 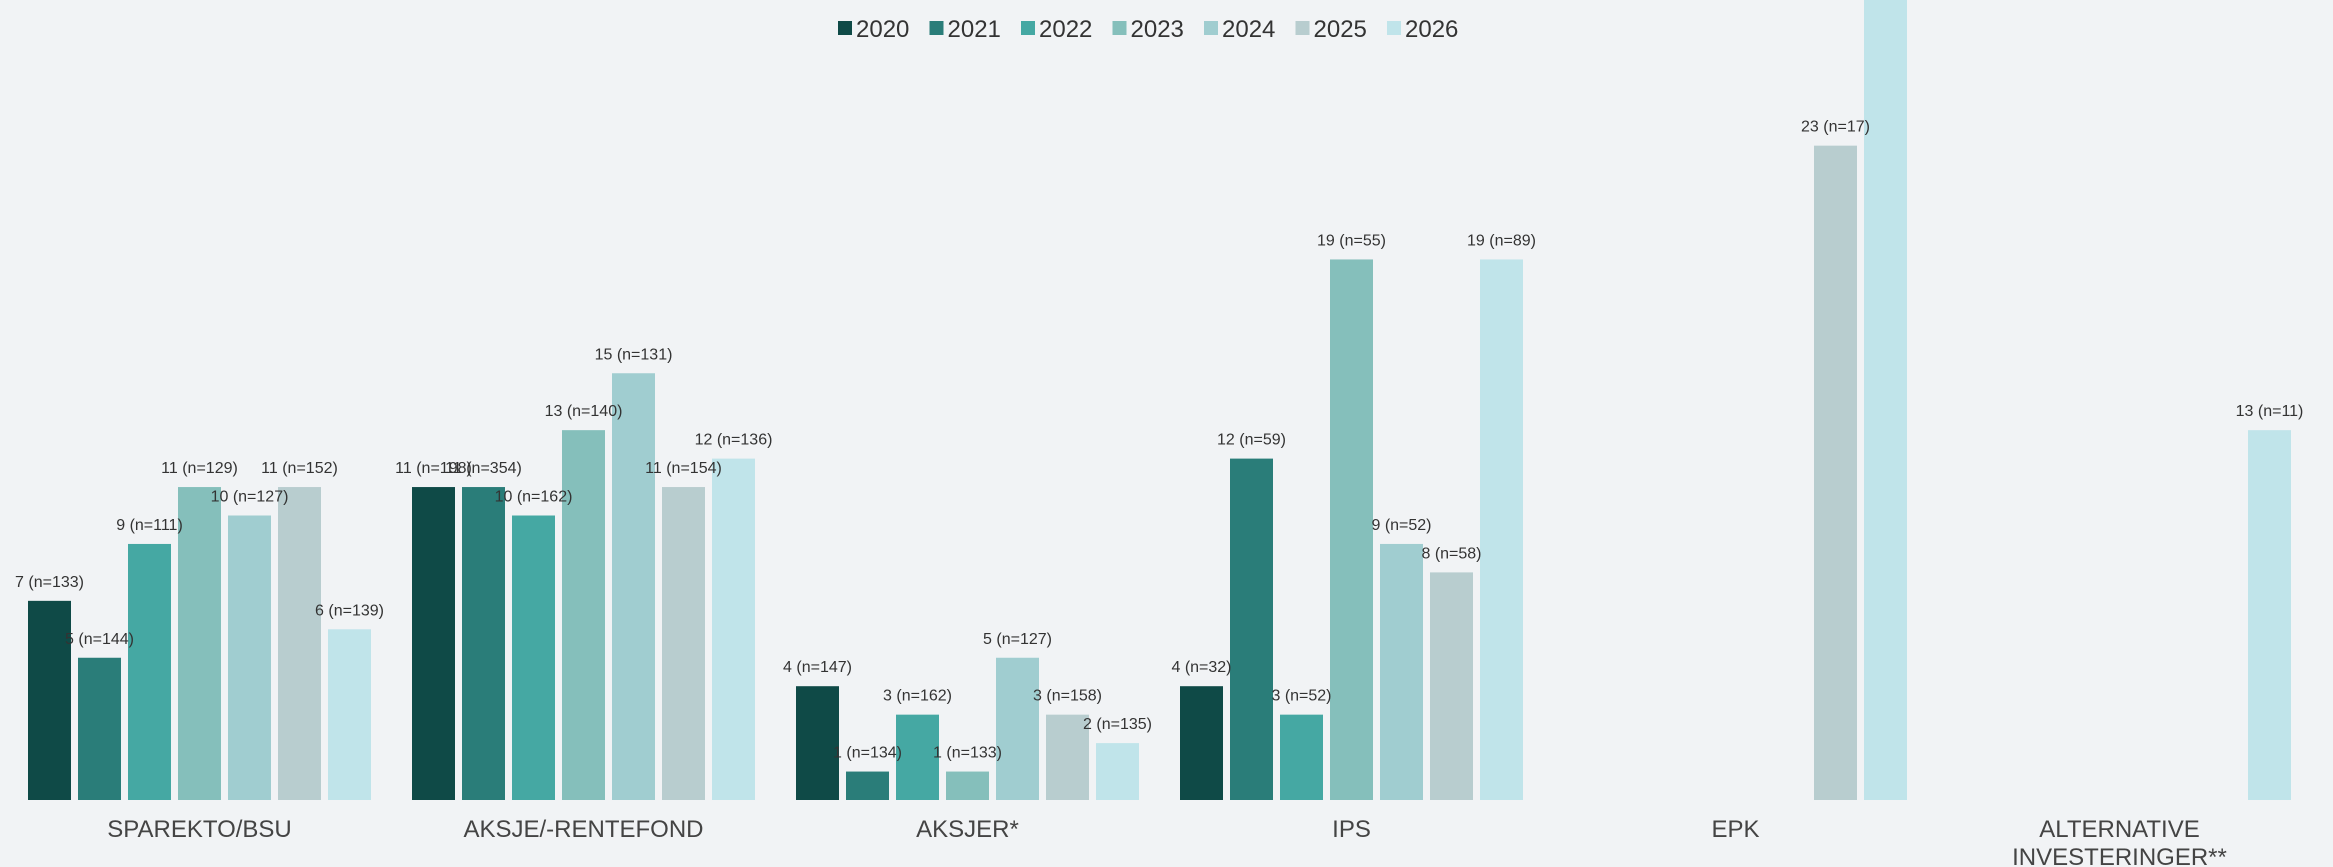 What do you see at coordinates (1835, 127) in the screenshot?
I see `bar-value-label: 23 (n=17)` at bounding box center [1835, 127].